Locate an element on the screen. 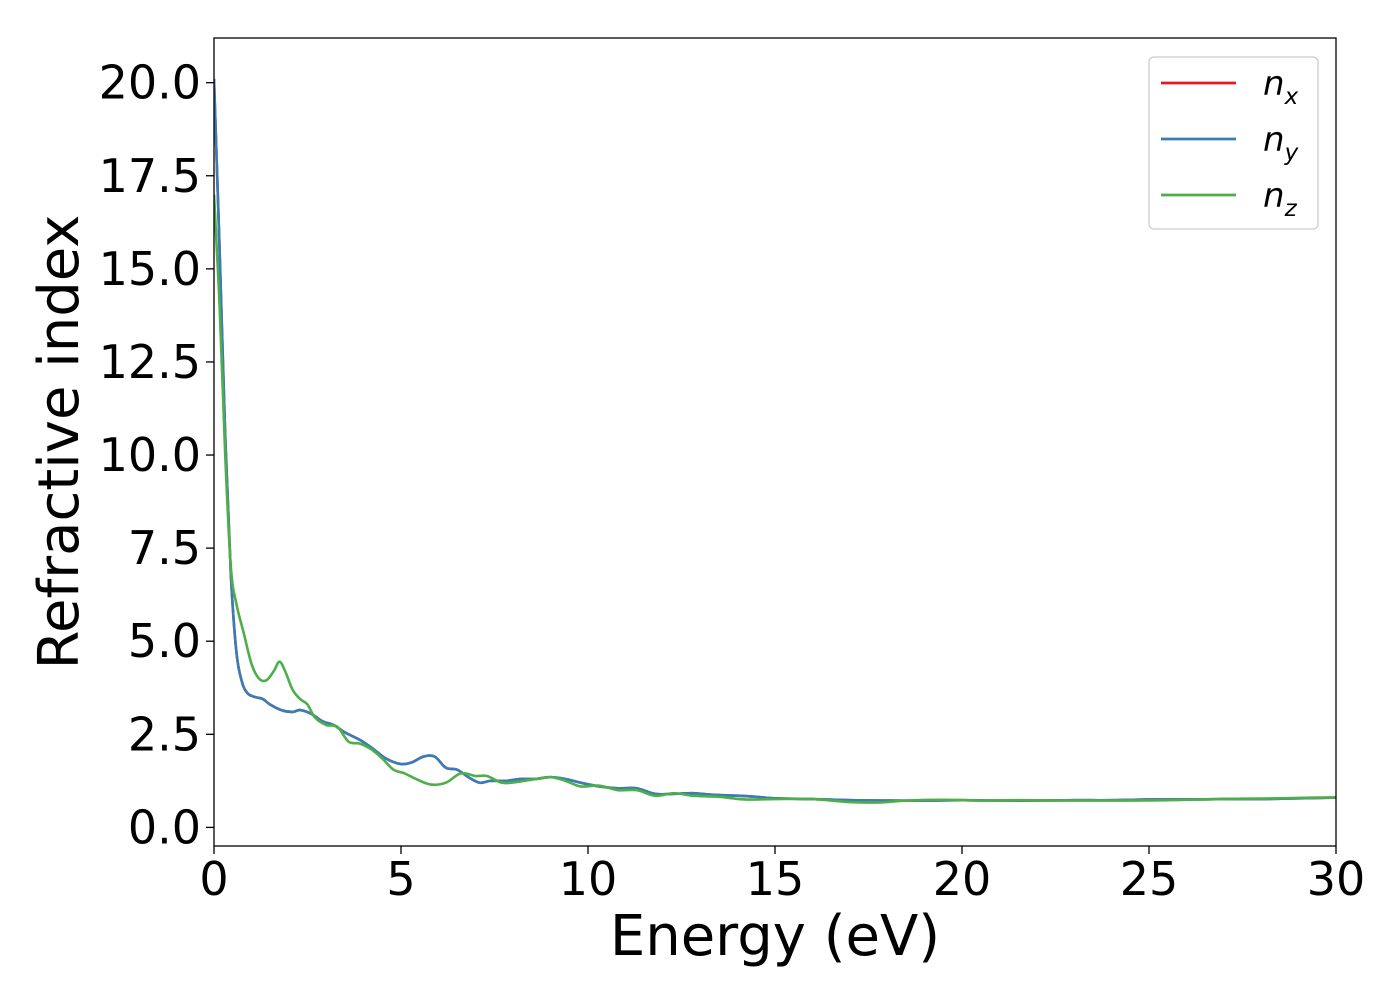 Image resolution: width=1400 pixels, height=1004 pixels. y-tick-label: 0.0 is located at coordinates (164, 827).